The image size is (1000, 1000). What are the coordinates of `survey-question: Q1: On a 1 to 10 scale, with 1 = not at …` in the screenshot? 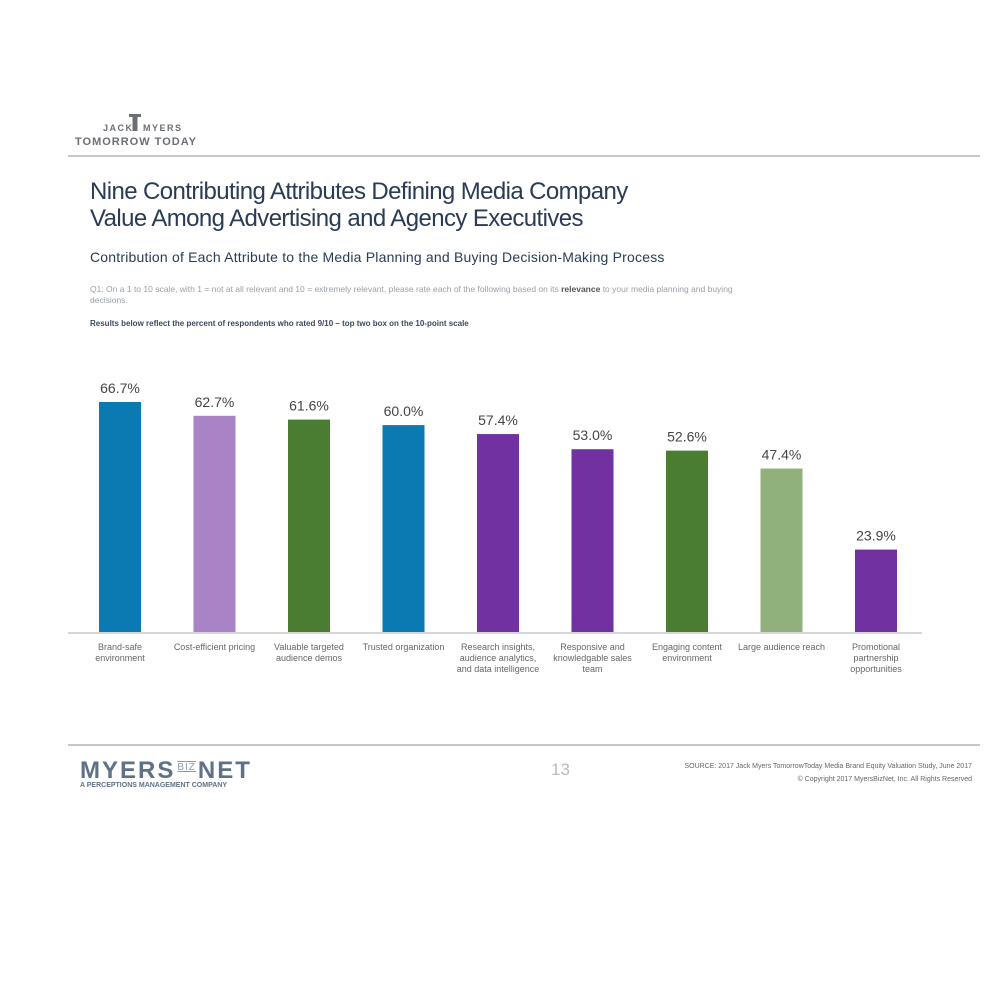 It's located at (420, 295).